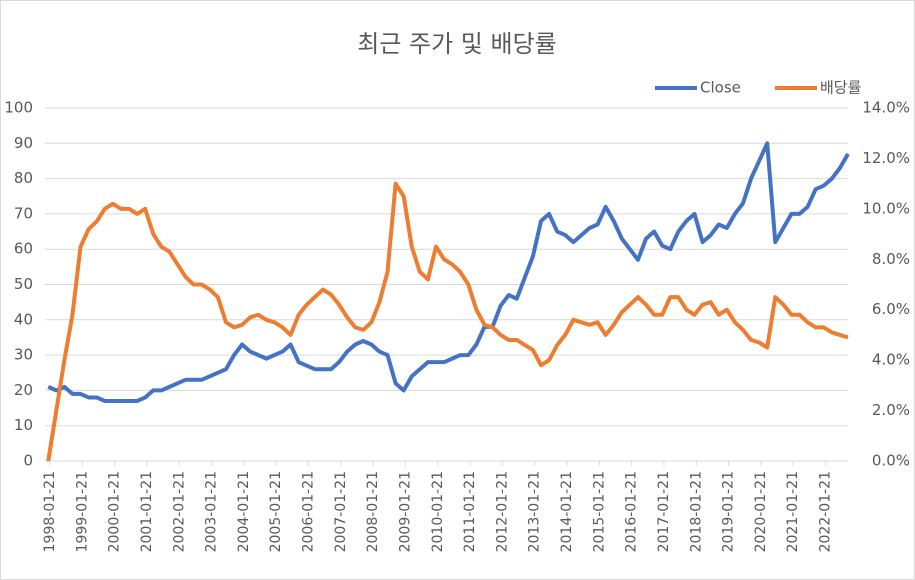 This screenshot has height=580, width=915. Describe the element at coordinates (18, 108) in the screenshot. I see `y-tick-label: 100` at that location.